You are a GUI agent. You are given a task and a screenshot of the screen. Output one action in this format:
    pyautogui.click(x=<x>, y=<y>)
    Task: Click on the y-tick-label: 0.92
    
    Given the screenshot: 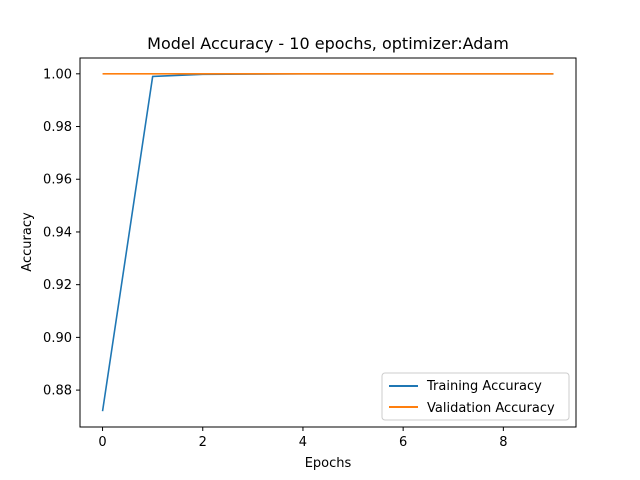 What is the action you would take?
    pyautogui.click(x=57, y=285)
    